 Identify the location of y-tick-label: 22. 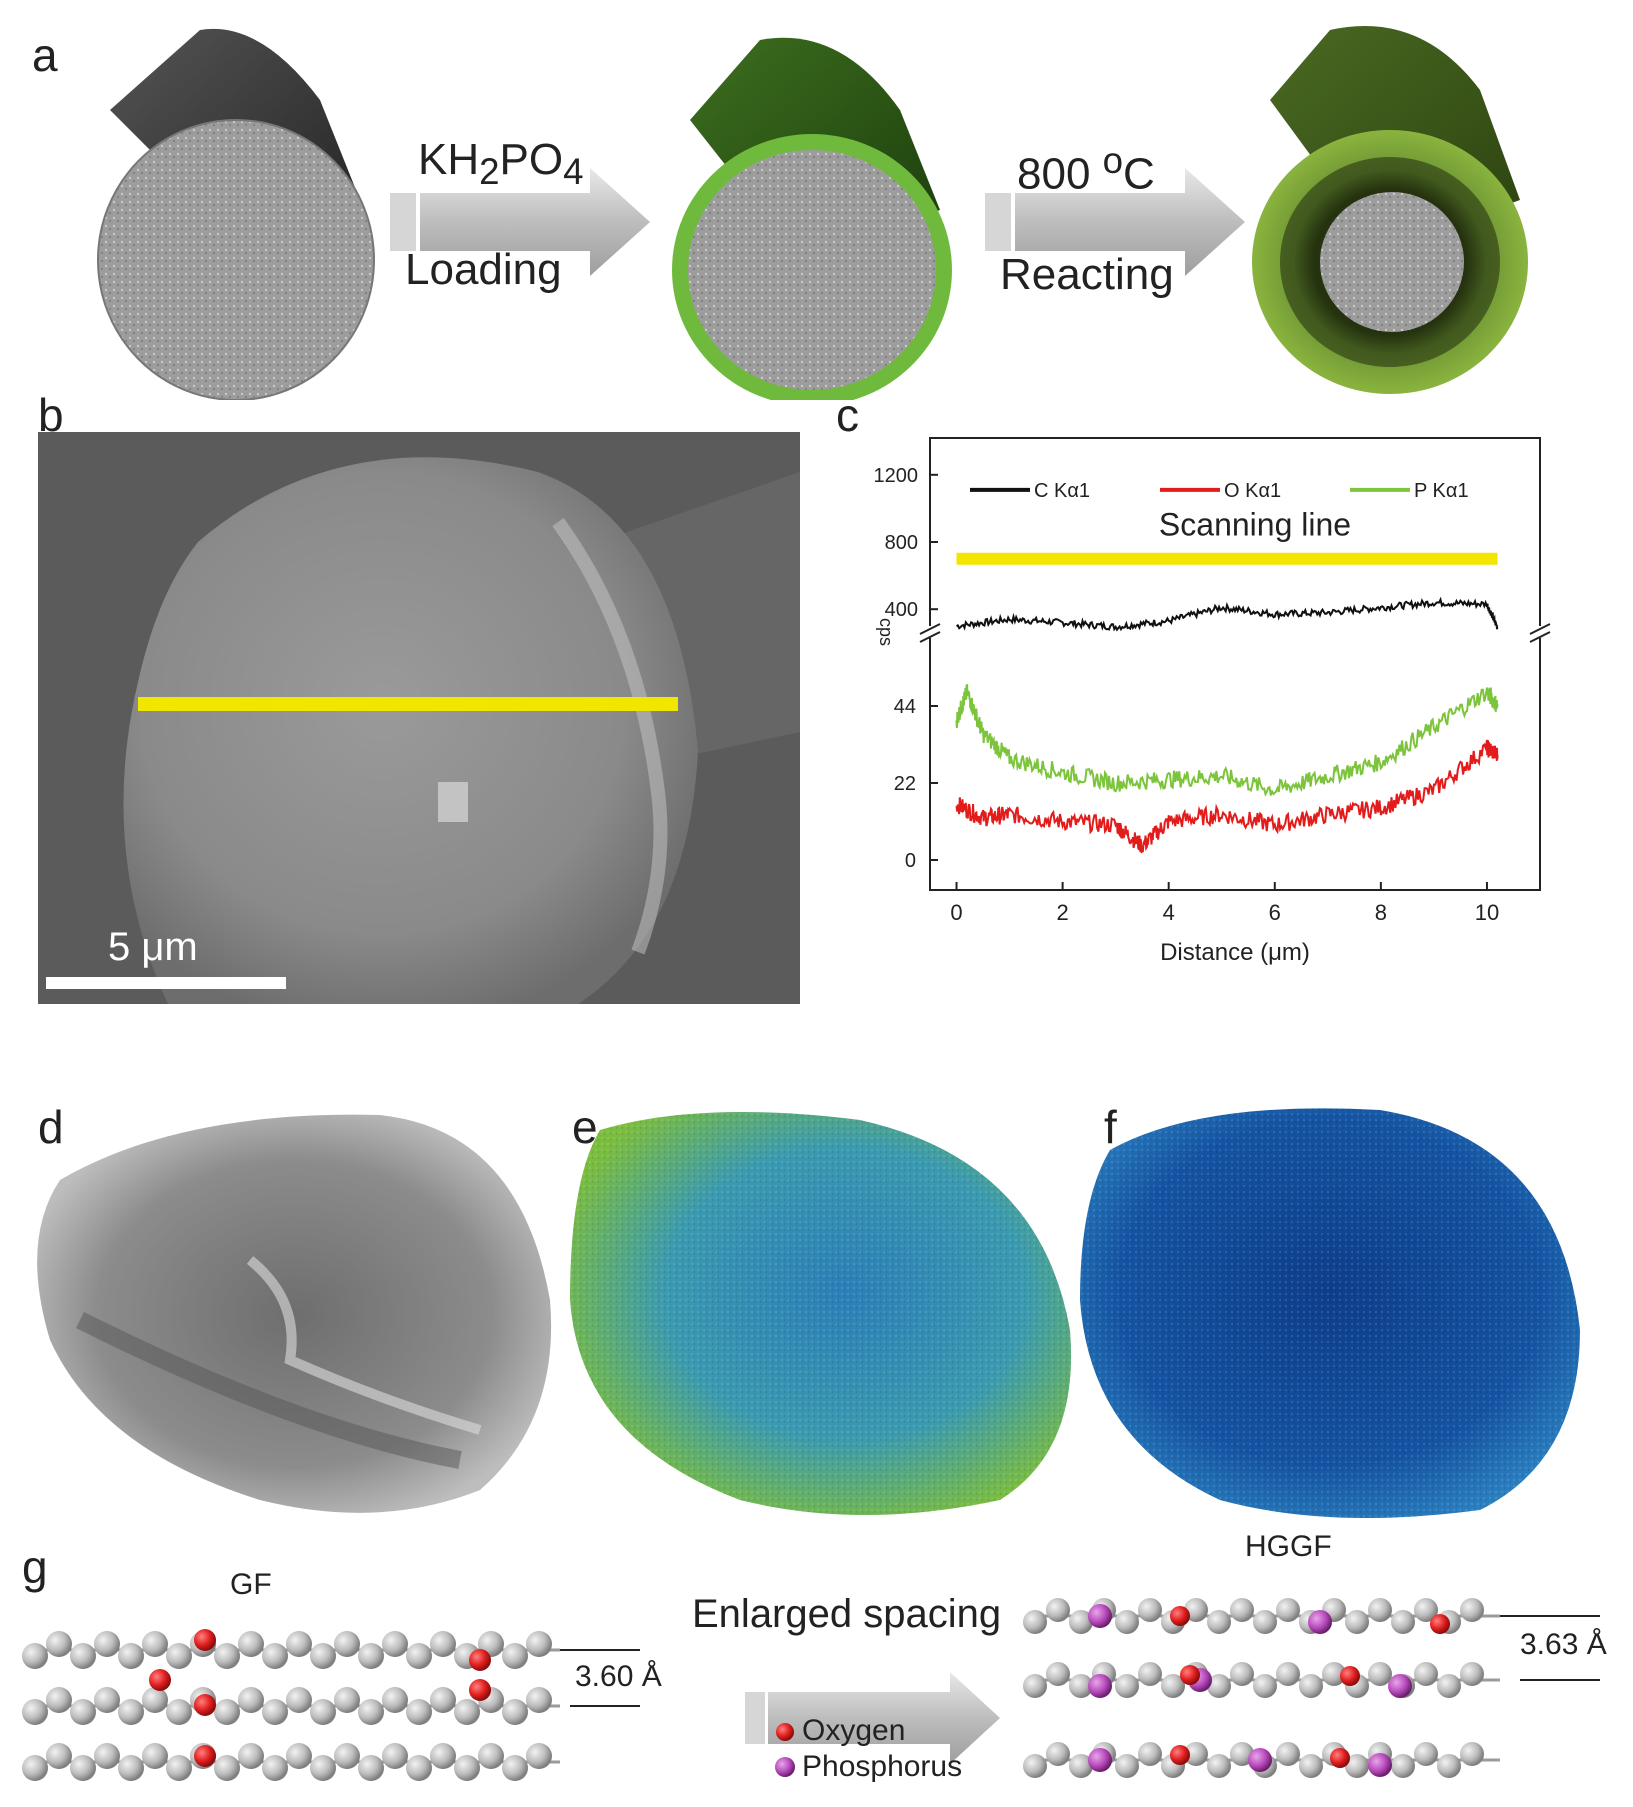
(905, 784).